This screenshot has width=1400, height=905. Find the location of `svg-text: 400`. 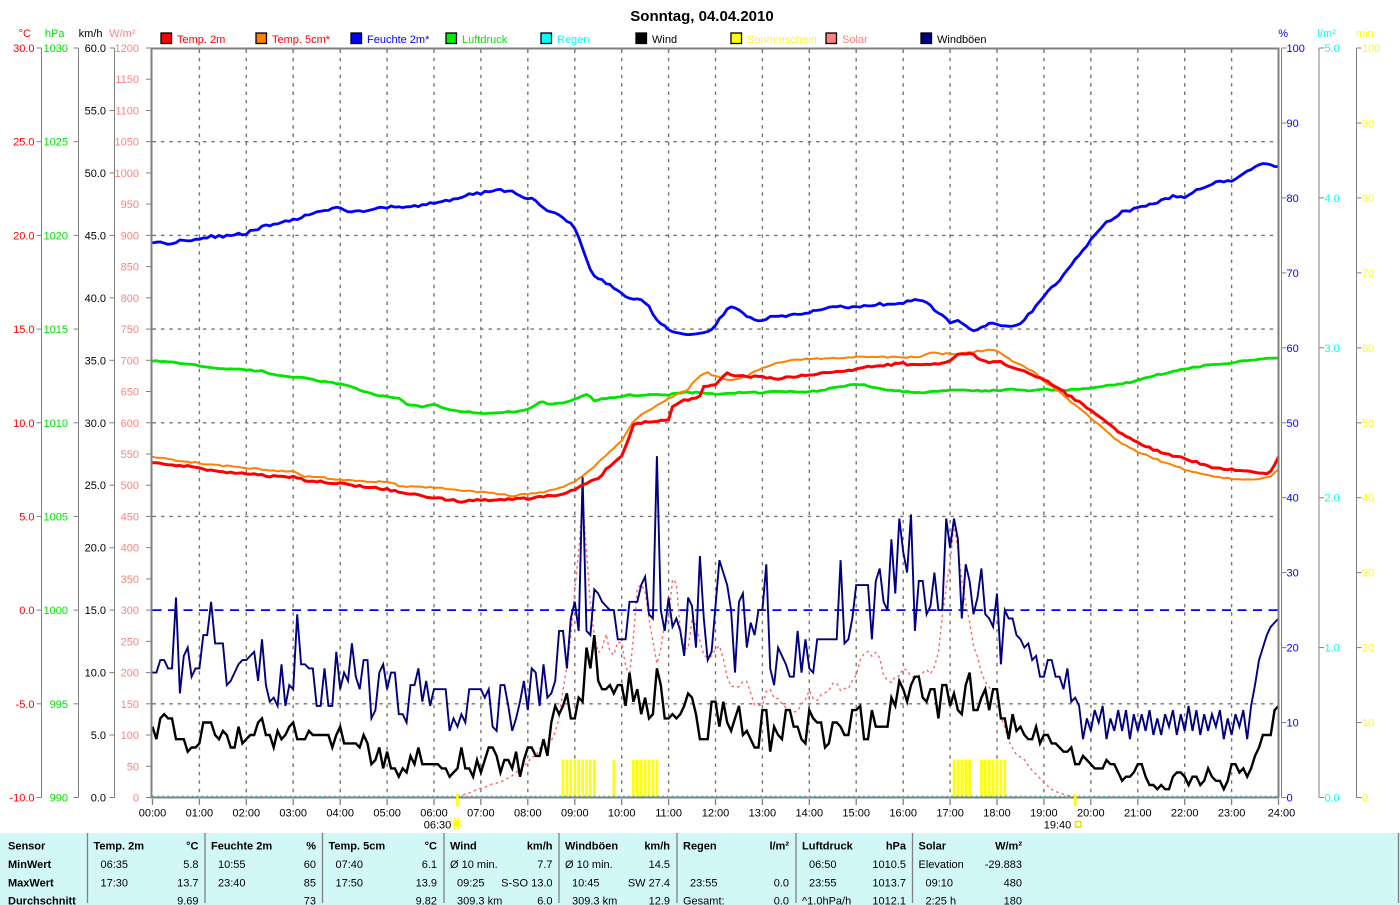

svg-text: 400 is located at coordinates (130, 549).